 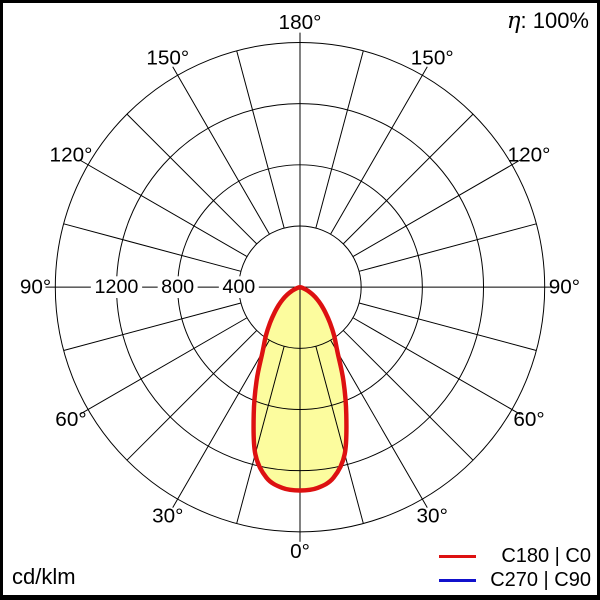 I want to click on unit-label: cd/klm, so click(x=44, y=576).